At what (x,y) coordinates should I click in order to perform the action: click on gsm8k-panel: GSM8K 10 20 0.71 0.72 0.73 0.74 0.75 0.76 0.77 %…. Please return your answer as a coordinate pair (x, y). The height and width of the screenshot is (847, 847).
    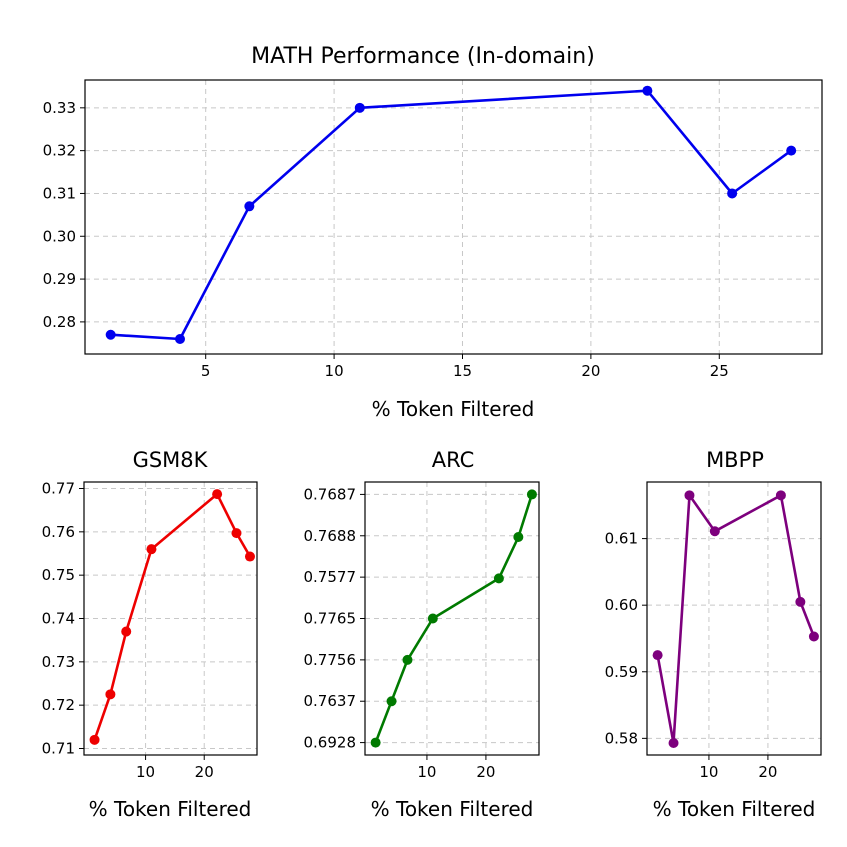
    Looking at the image, I should click on (150, 634).